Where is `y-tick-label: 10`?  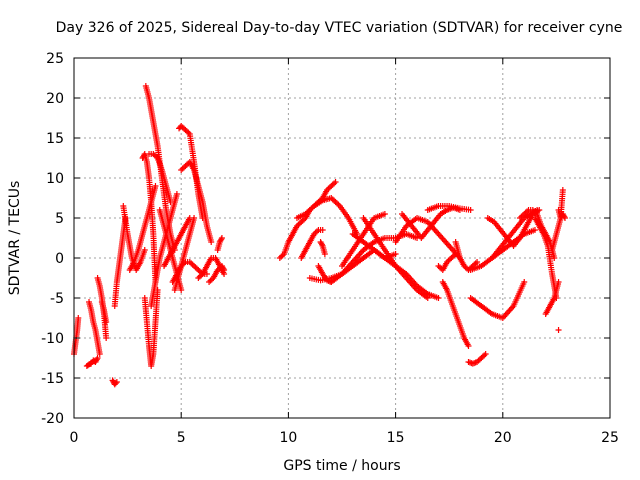 y-tick-label: 10 is located at coordinates (55, 179).